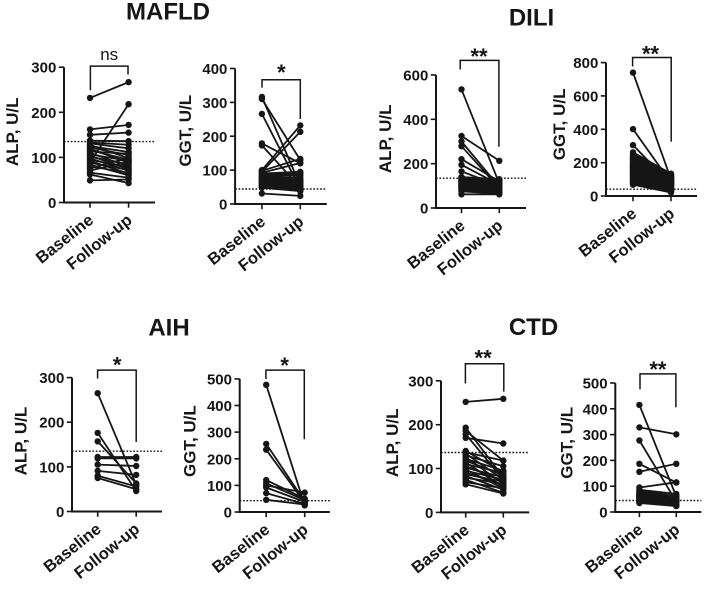 Image resolution: width=708 pixels, height=596 pixels. What do you see at coordinates (585, 63) in the screenshot?
I see `svg-text: 800` at bounding box center [585, 63].